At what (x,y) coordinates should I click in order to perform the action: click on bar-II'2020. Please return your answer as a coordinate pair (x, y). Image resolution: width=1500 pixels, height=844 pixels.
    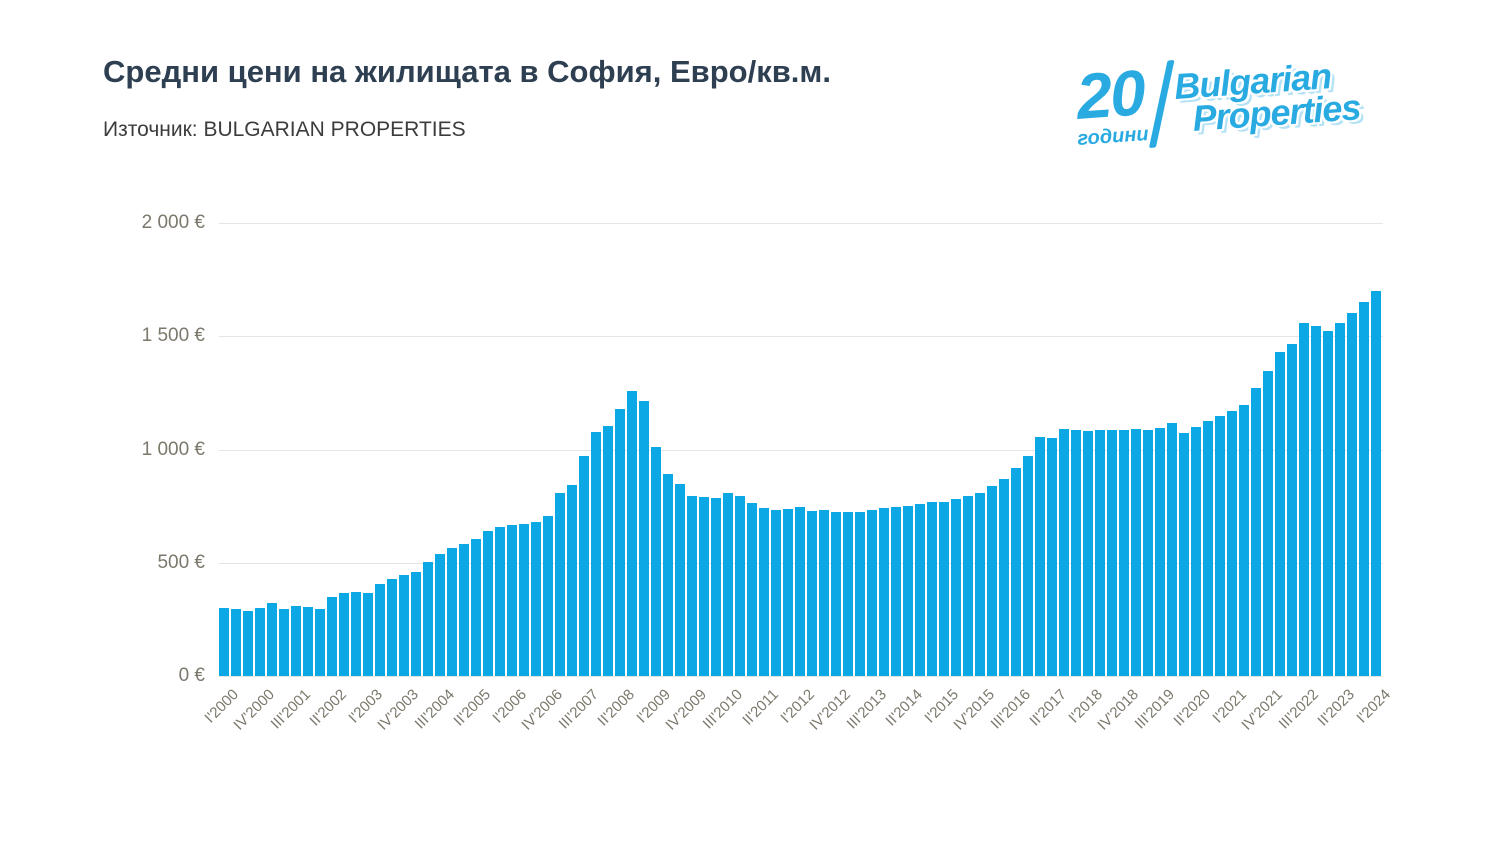
    Looking at the image, I should click on (1196, 551).